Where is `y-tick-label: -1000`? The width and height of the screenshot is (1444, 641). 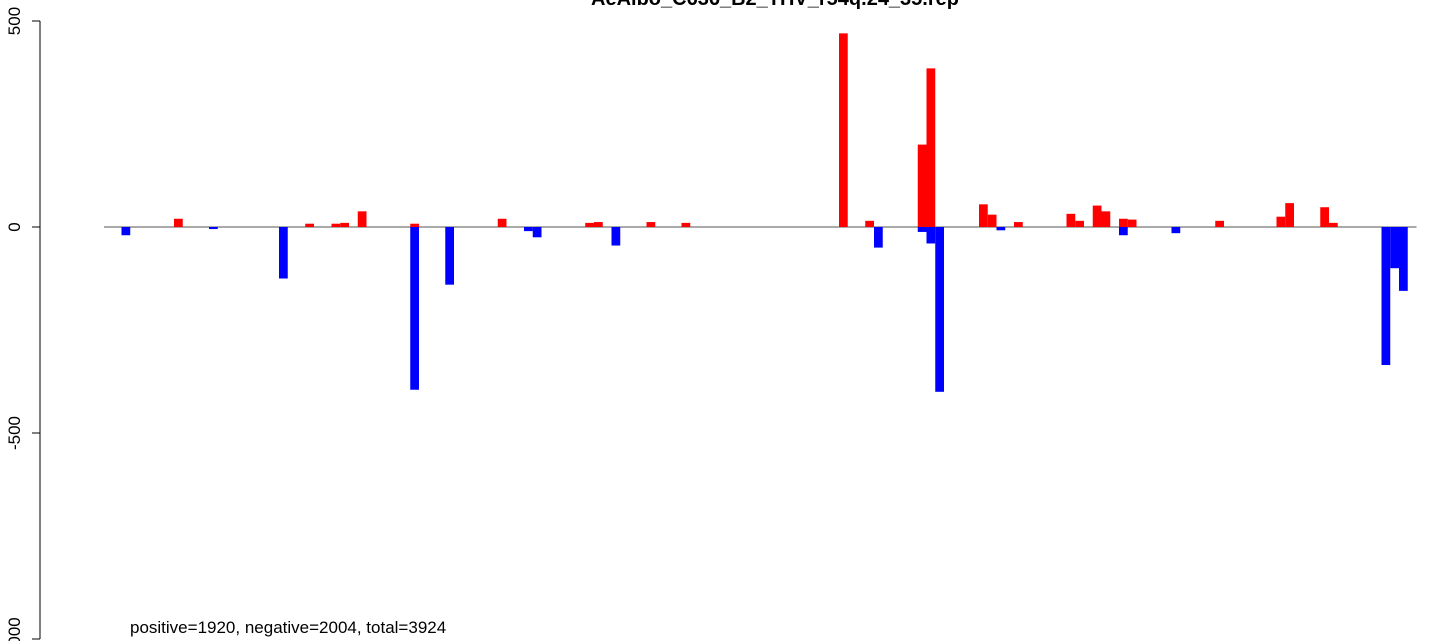
y-tick-label: -1000 is located at coordinates (14, 629).